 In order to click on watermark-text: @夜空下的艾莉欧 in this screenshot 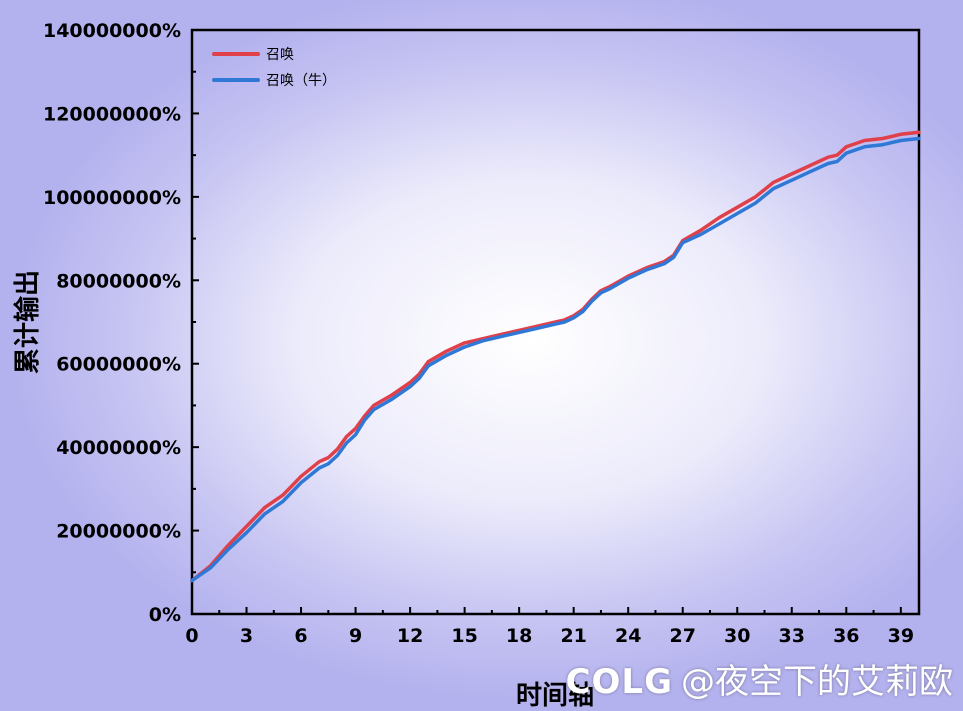, I will do `click(817, 682)`.